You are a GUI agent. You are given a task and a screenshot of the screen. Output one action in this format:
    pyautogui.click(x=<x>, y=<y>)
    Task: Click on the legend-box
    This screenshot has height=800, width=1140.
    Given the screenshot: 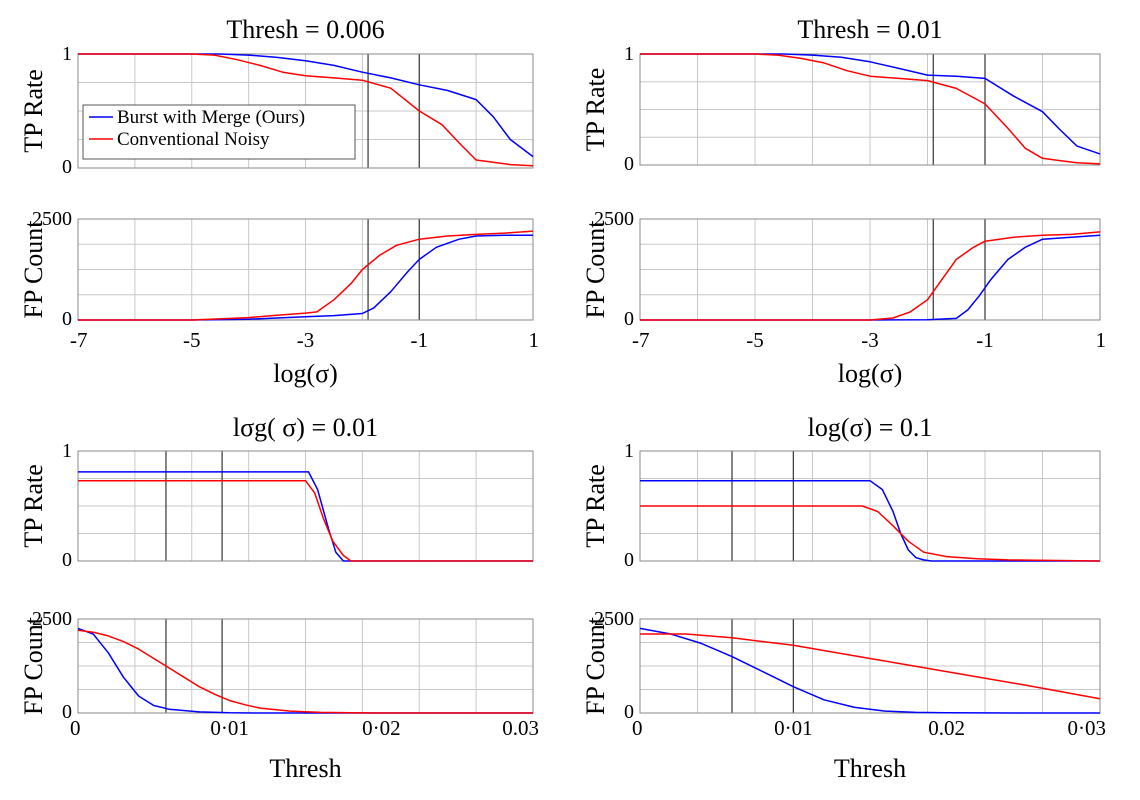 What is the action you would take?
    pyautogui.click(x=219, y=132)
    